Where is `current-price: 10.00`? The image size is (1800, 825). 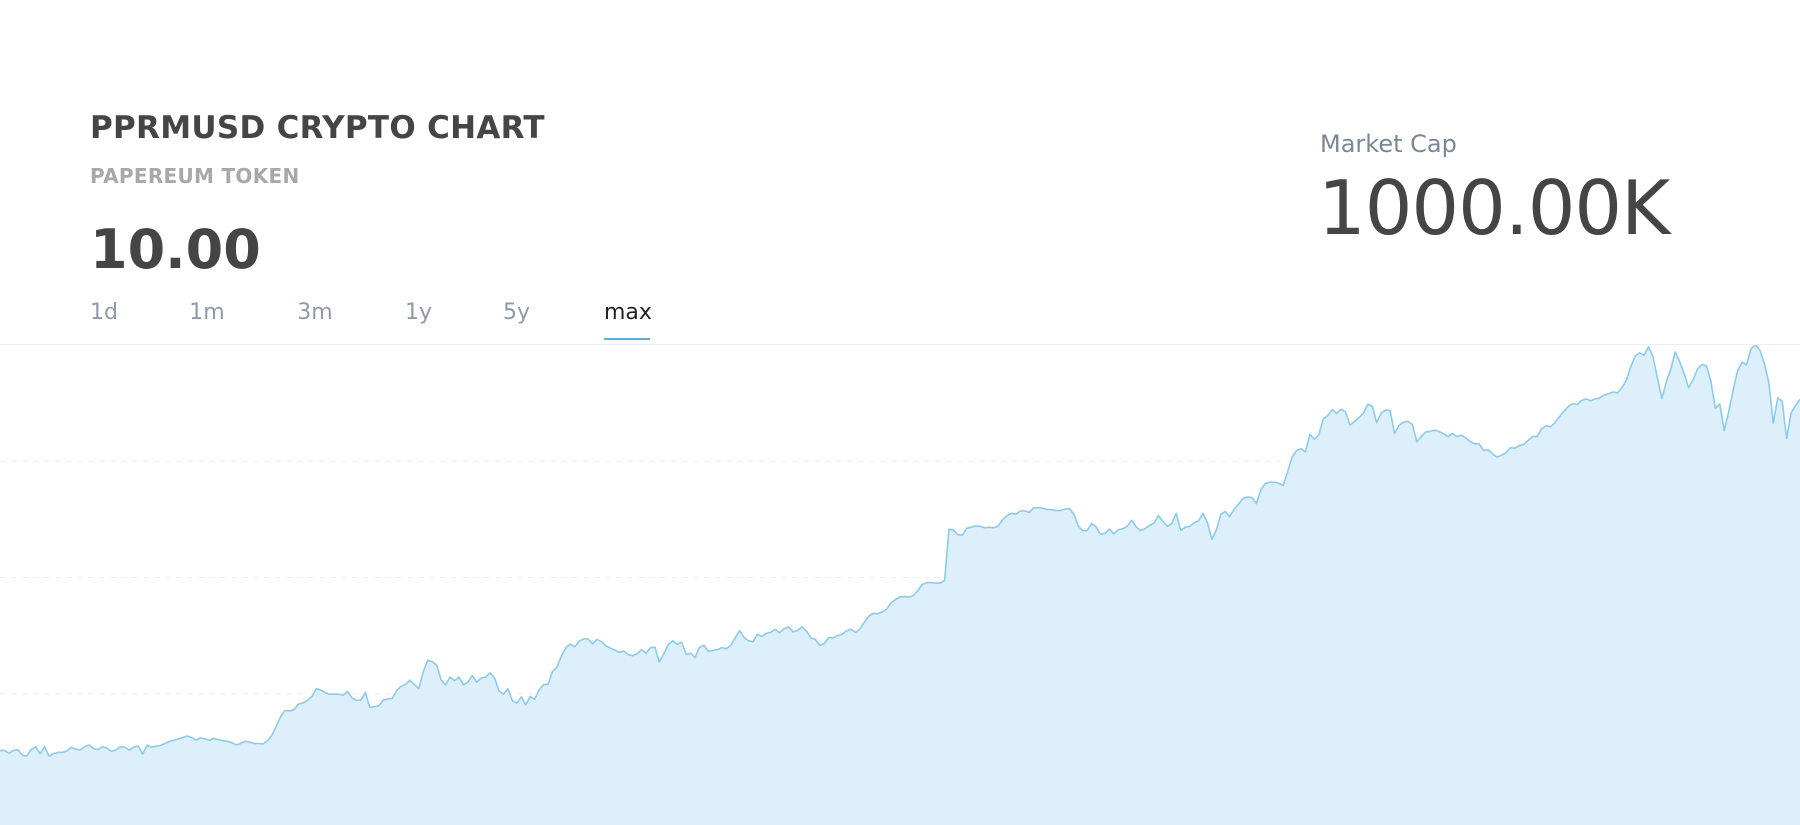
current-price: 10.00 is located at coordinates (175, 249).